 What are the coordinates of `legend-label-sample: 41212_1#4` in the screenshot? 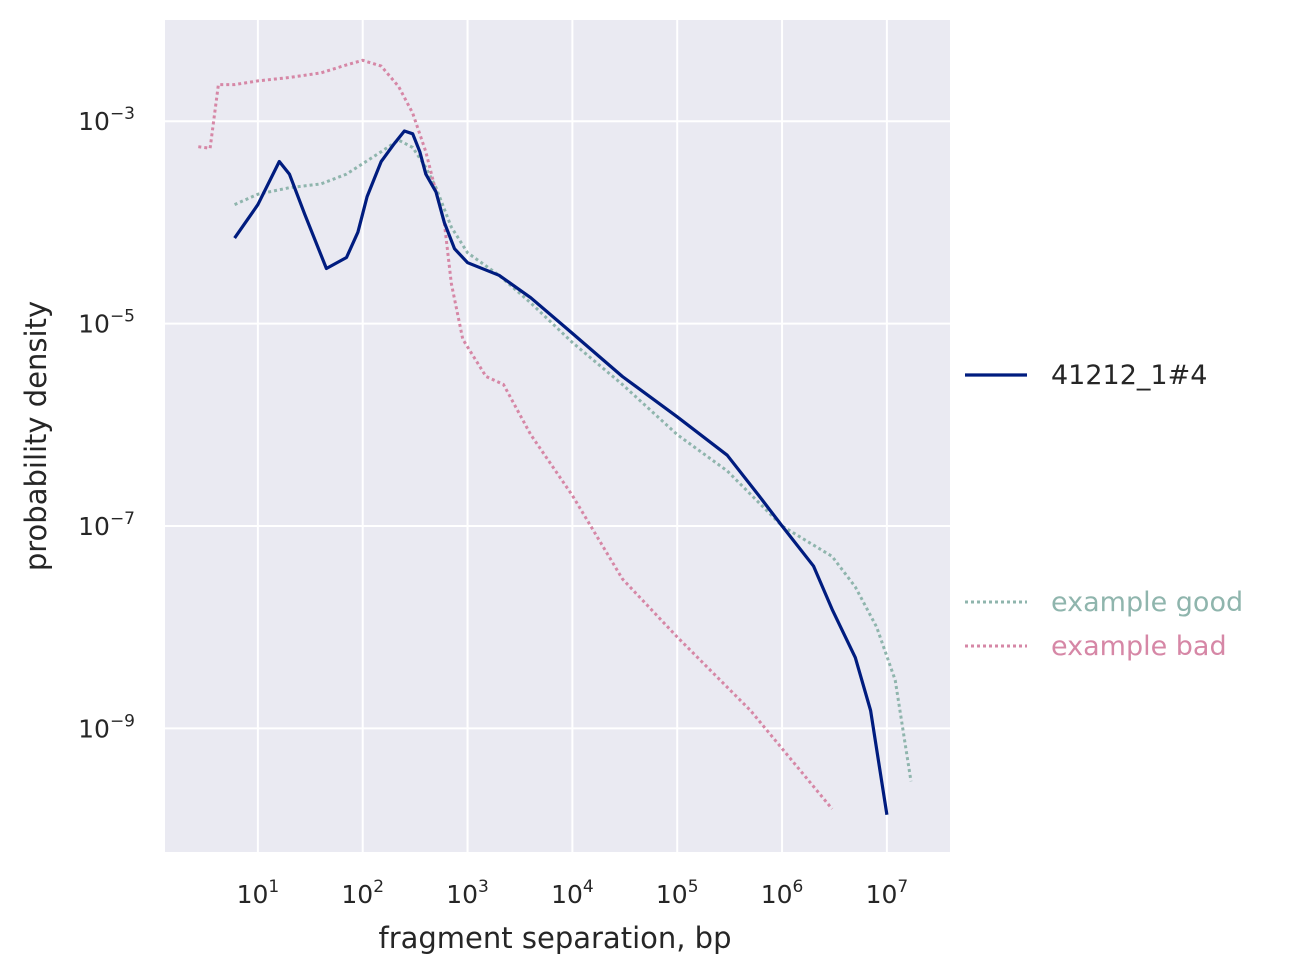 It's located at (1129, 375).